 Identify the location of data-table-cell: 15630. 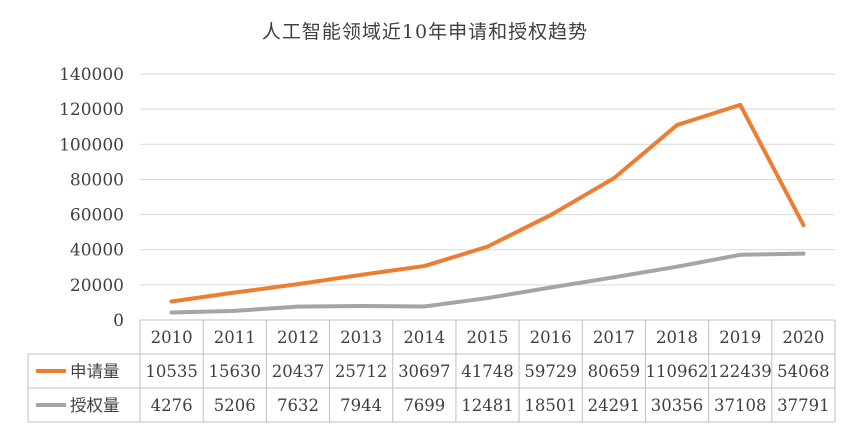
(235, 371).